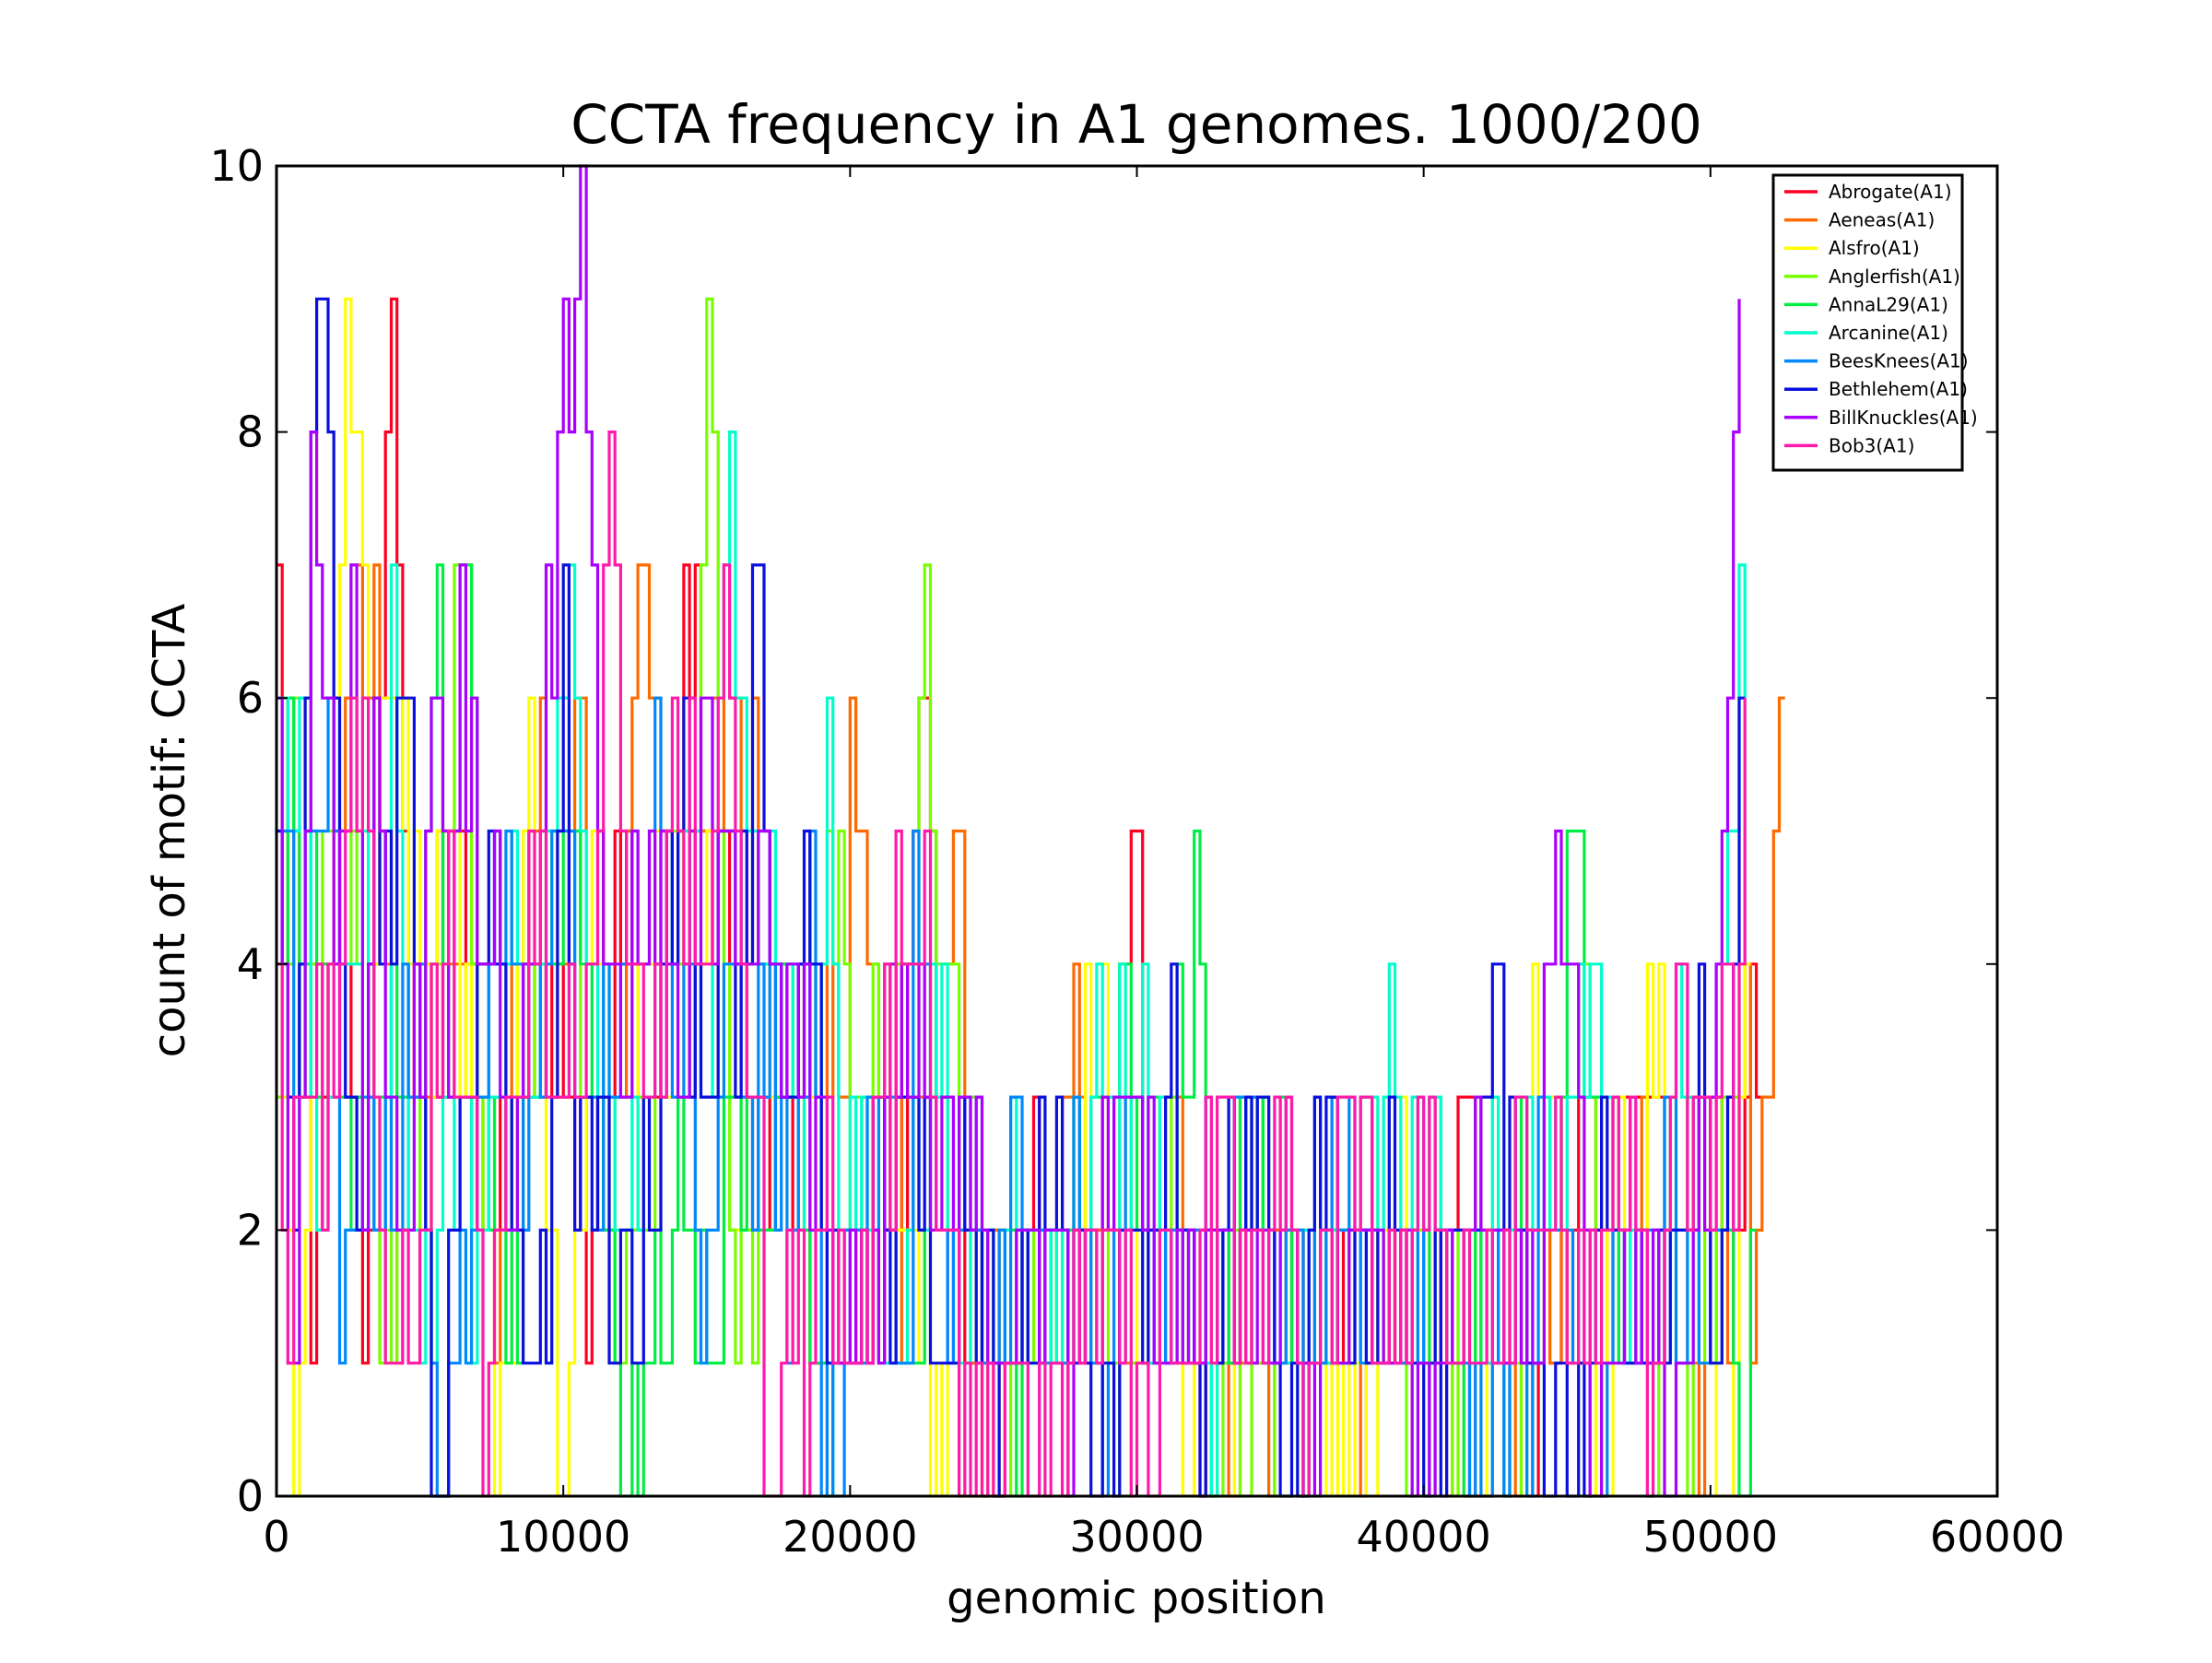 The image size is (2212, 1663). What do you see at coordinates (1423, 1537) in the screenshot?
I see `x-tick-label: 40000` at bounding box center [1423, 1537].